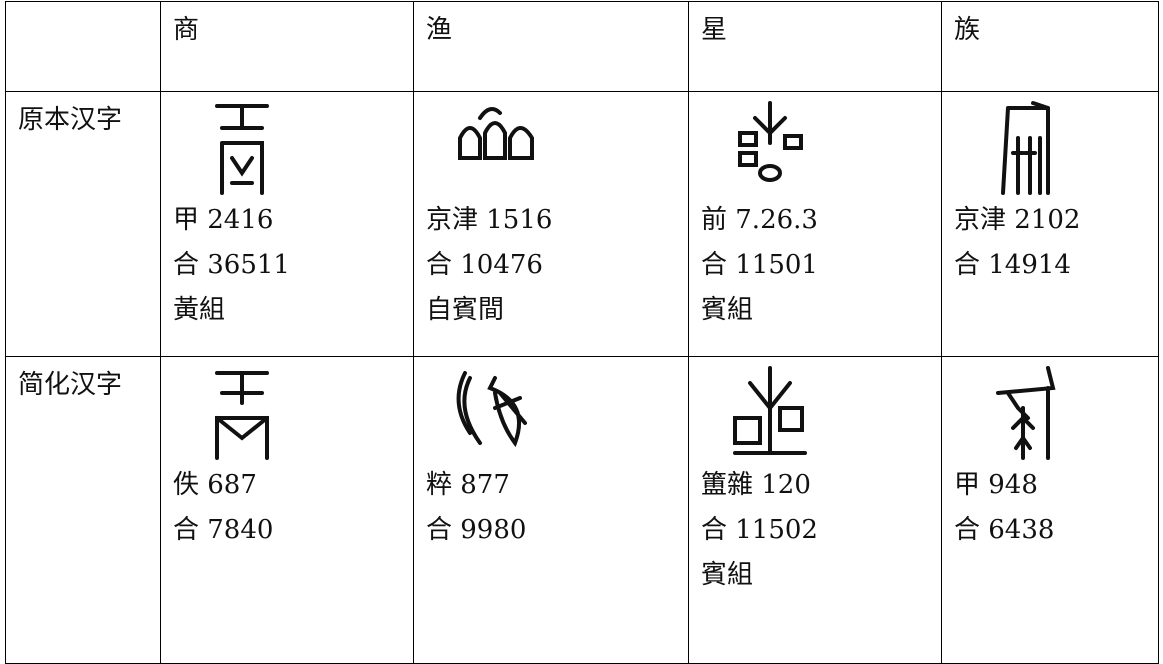 Image resolution: width=1163 pixels, height=664 pixels. Describe the element at coordinates (465, 310) in the screenshot. I see `source-line: 自賓間` at that location.